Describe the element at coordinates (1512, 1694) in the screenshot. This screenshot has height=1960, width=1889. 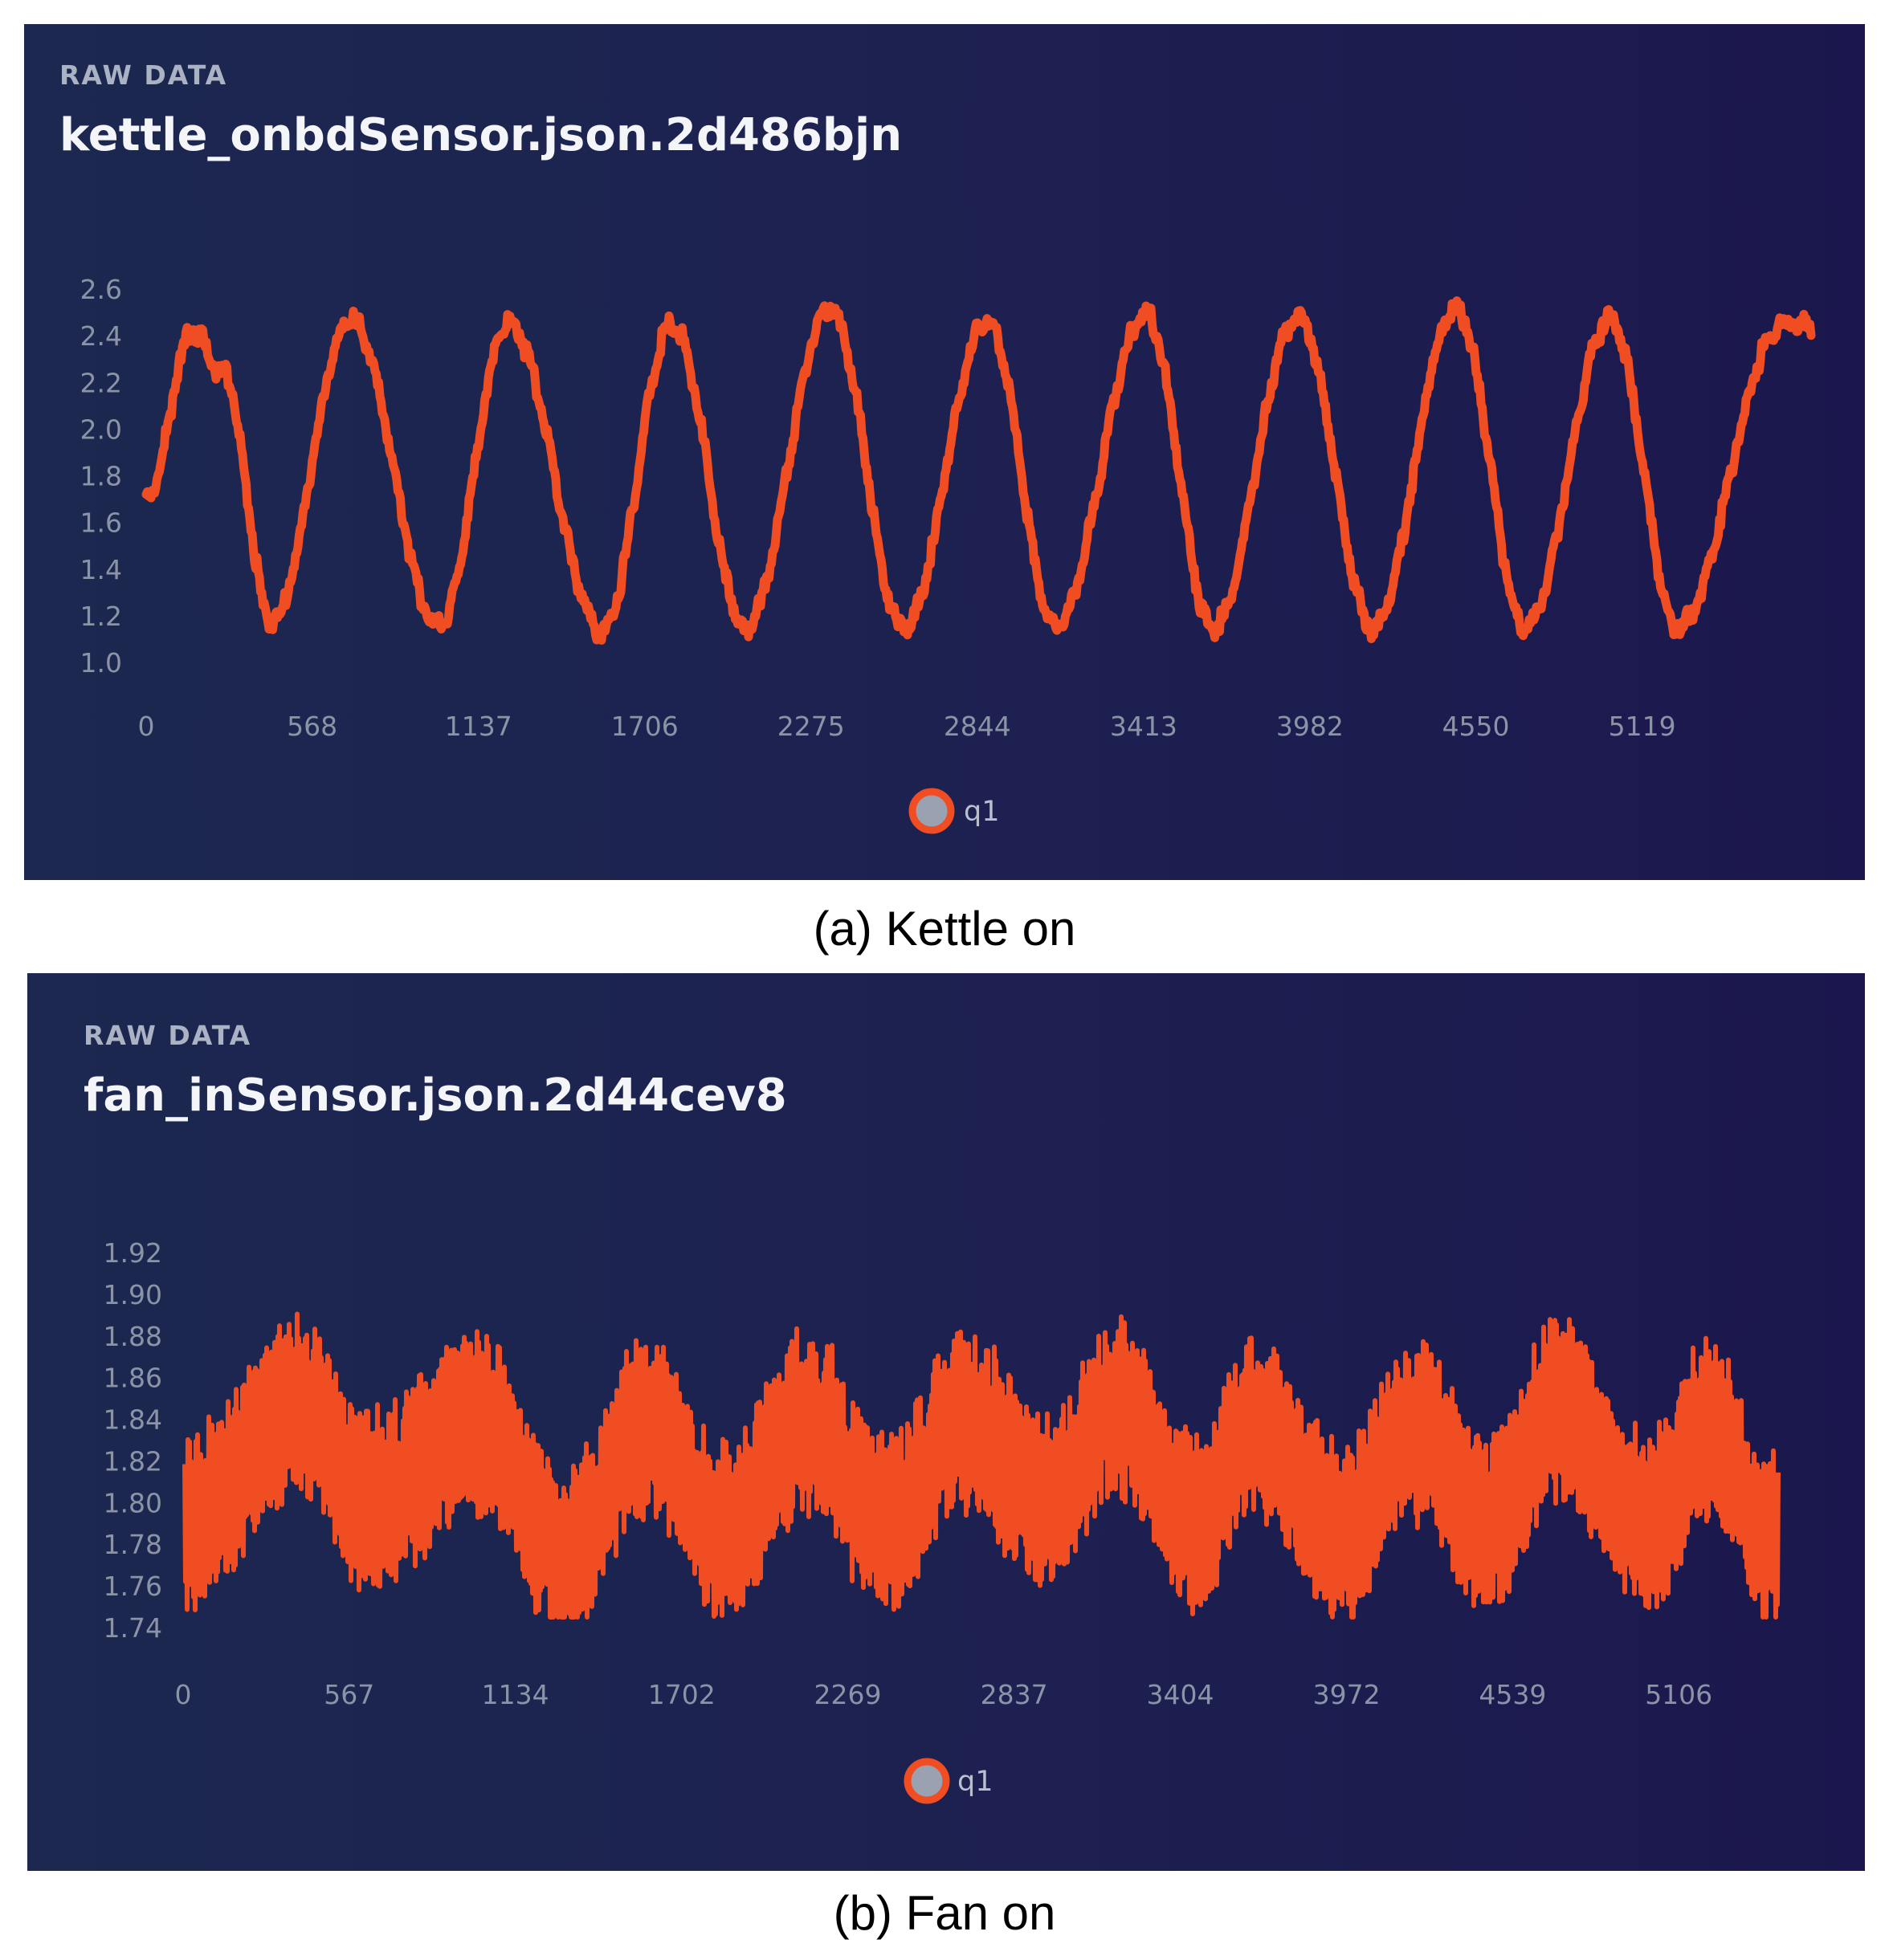
I see `x-tick-label: 4539` at that location.